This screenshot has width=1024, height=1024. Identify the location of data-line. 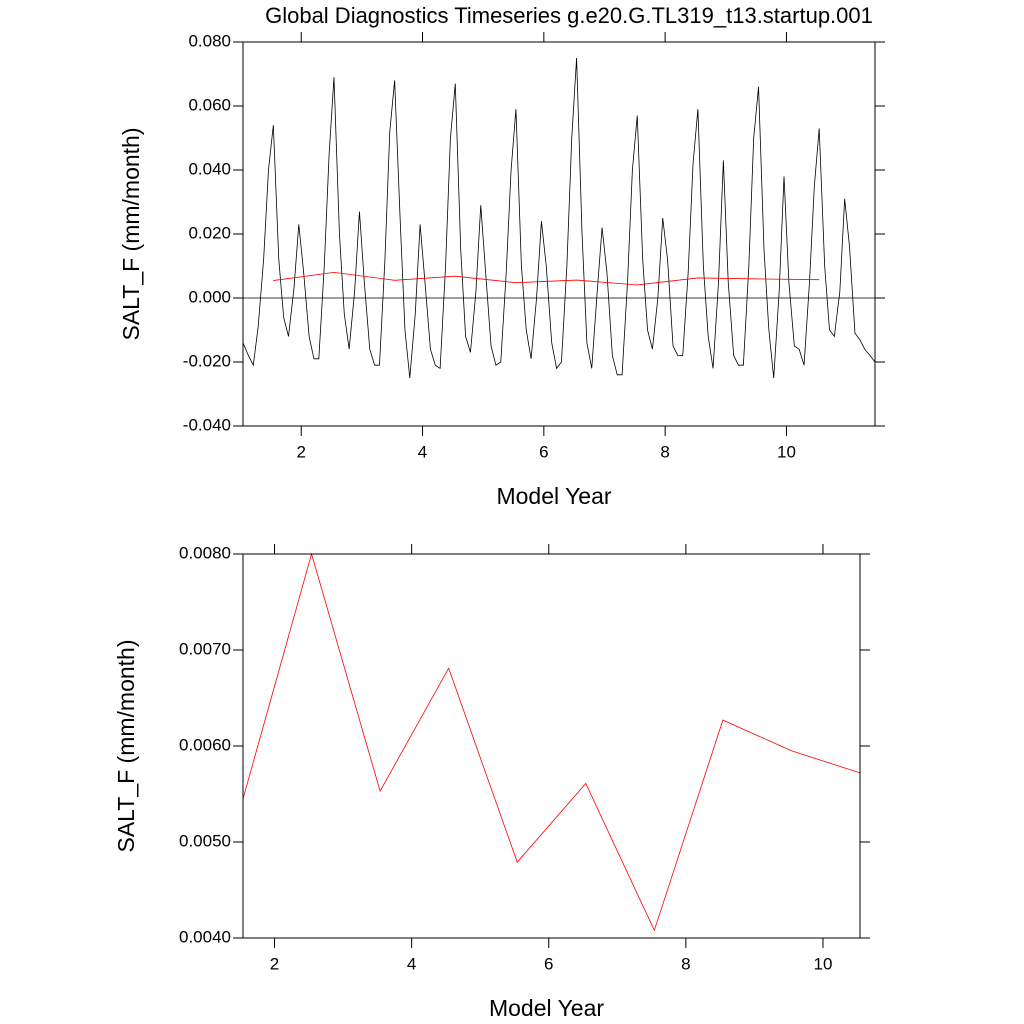
(546, 278).